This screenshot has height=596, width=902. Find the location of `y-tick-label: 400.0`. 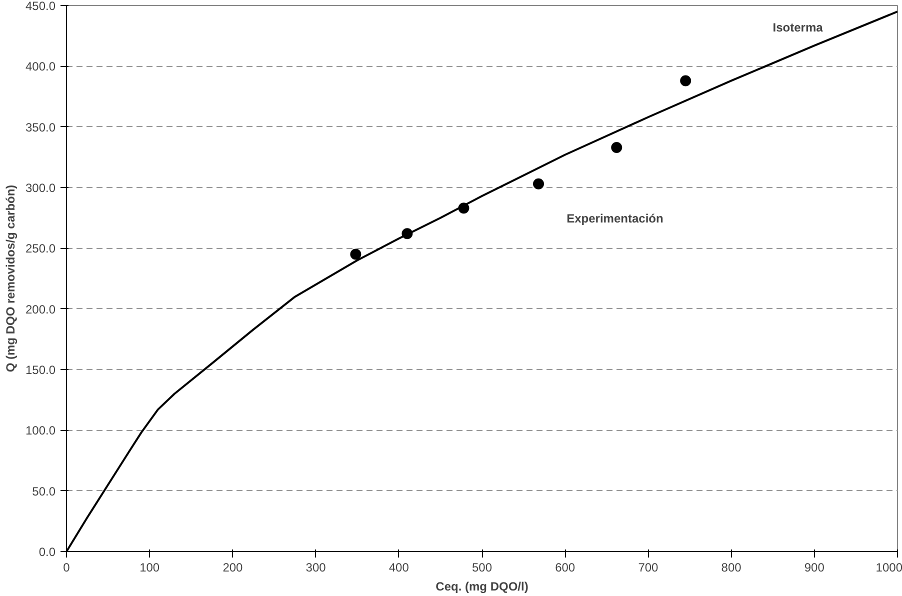

y-tick-label: 400.0 is located at coordinates (40, 67).